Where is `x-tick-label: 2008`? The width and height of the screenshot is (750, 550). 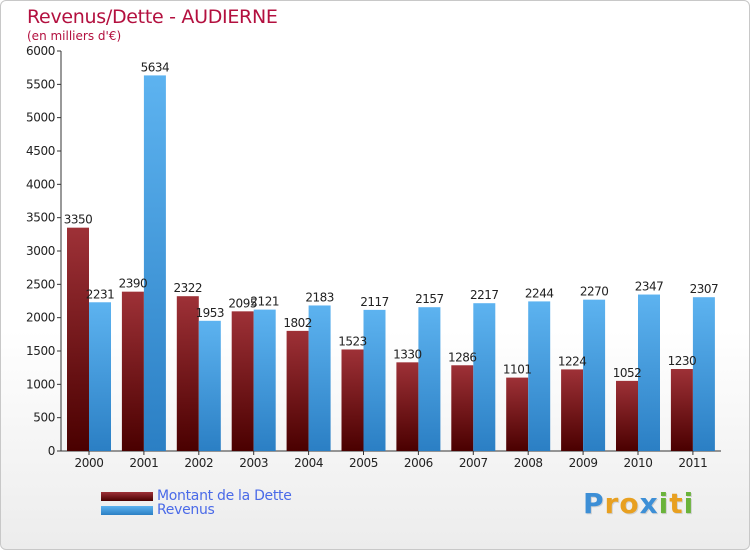 x-tick-label: 2008 is located at coordinates (528, 463).